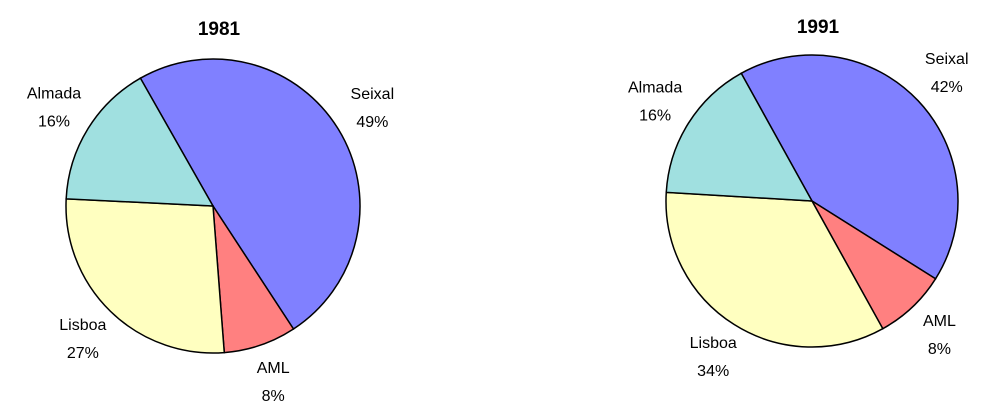 The width and height of the screenshot is (986, 407). I want to click on slice-value-label: 27%, so click(83, 353).